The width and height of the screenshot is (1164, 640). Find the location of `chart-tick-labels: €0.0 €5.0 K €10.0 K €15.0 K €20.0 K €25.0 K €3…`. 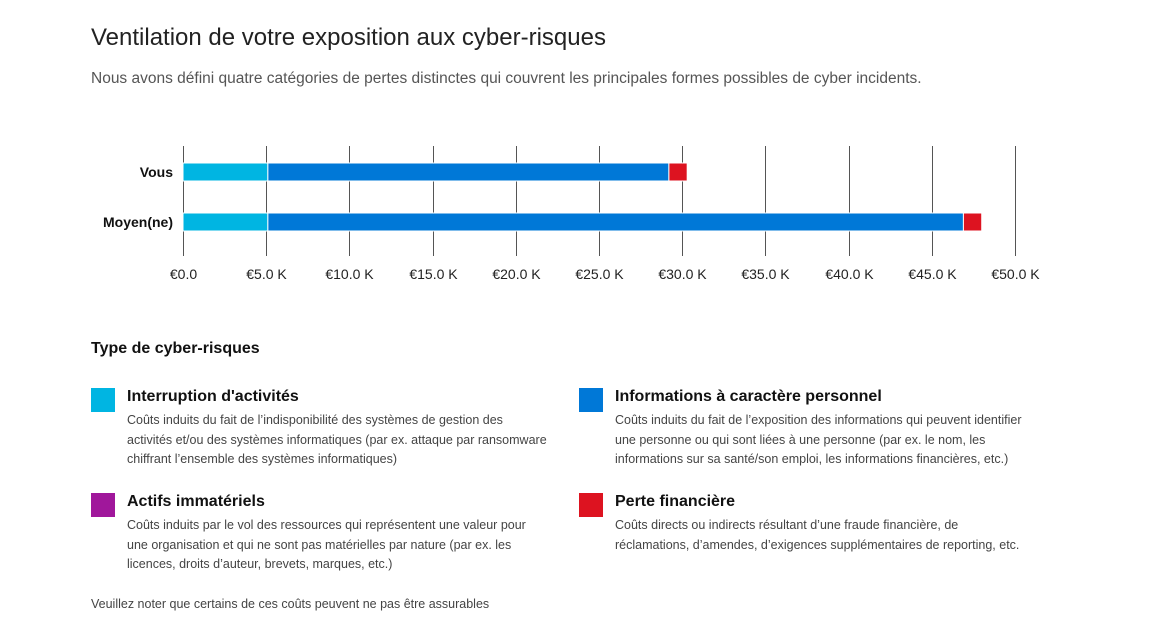

chart-tick-labels: €0.0 €5.0 K €10.0 K €15.0 K €20.0 K €25.0 K €3… is located at coordinates (605, 274).